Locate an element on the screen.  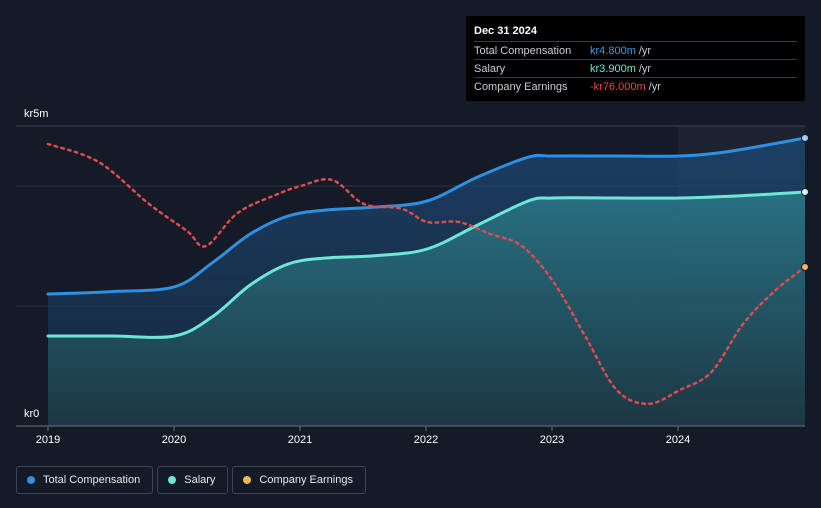
legend-label: Total Compensation is located at coordinates (92, 480).